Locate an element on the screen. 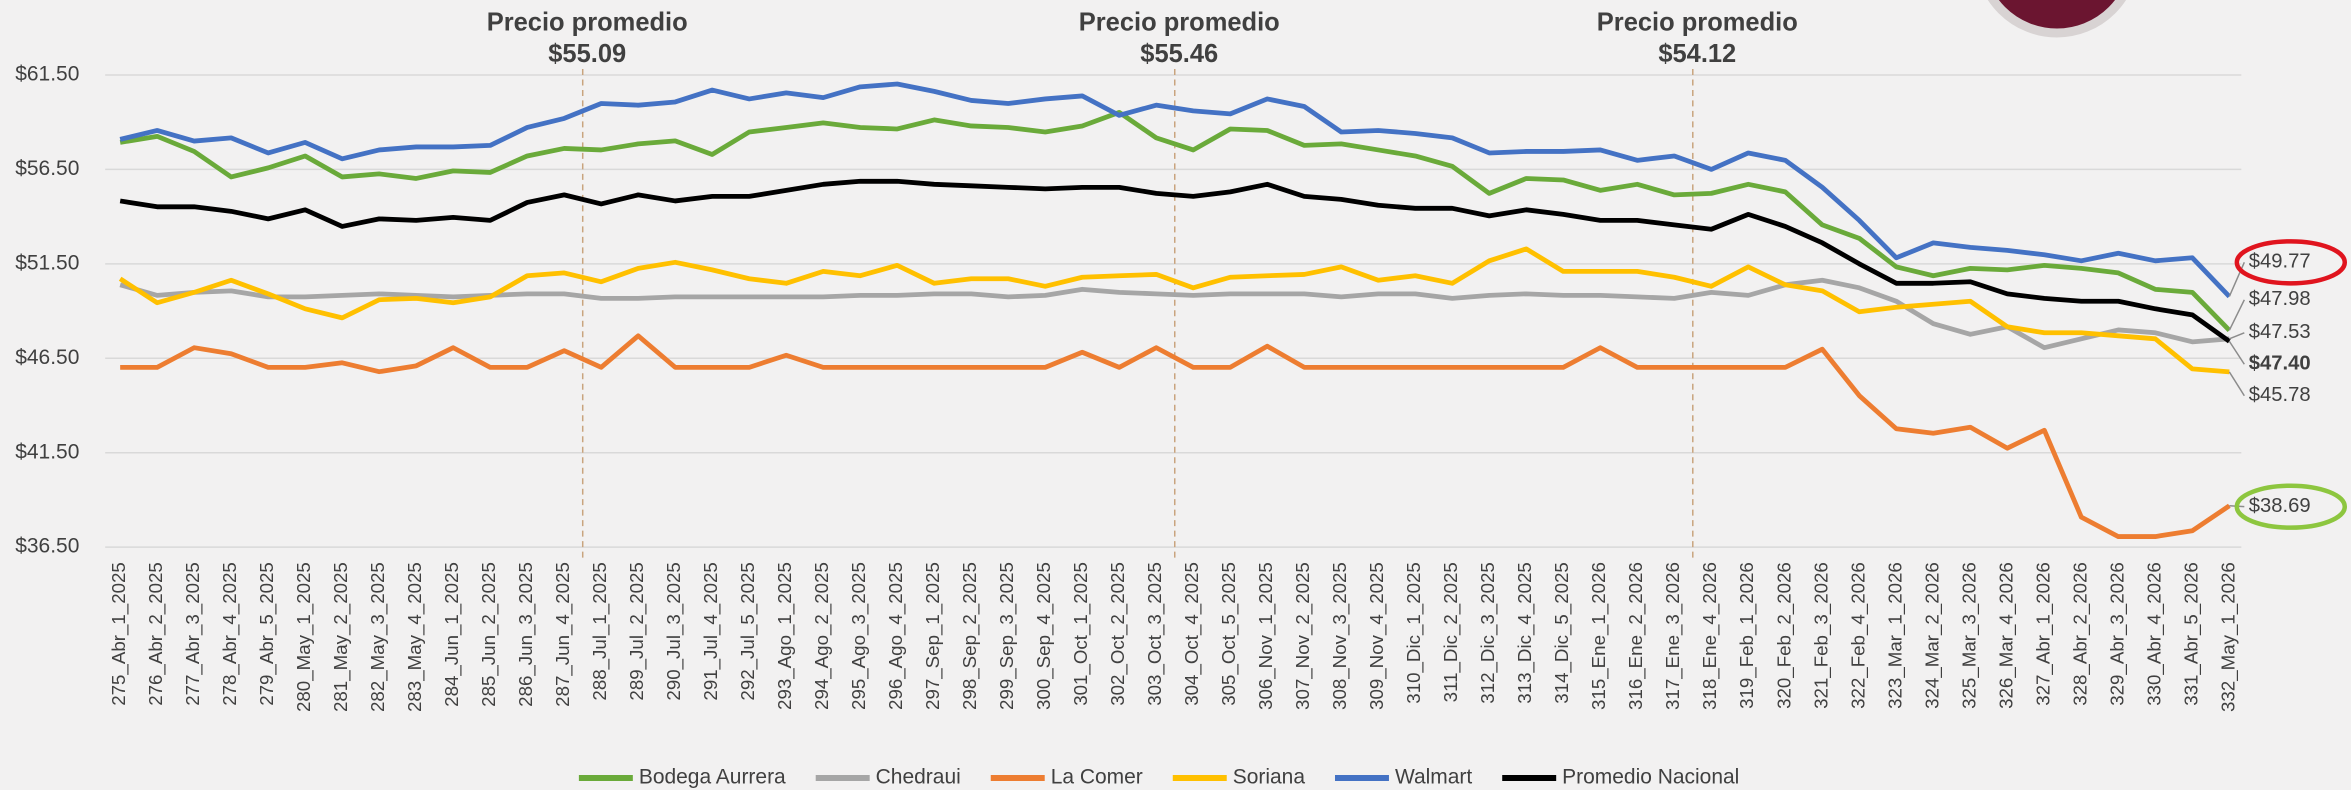 This screenshot has height=790, width=2351. x-tick-label: 299_Sep_3_2025 is located at coordinates (1007, 636).